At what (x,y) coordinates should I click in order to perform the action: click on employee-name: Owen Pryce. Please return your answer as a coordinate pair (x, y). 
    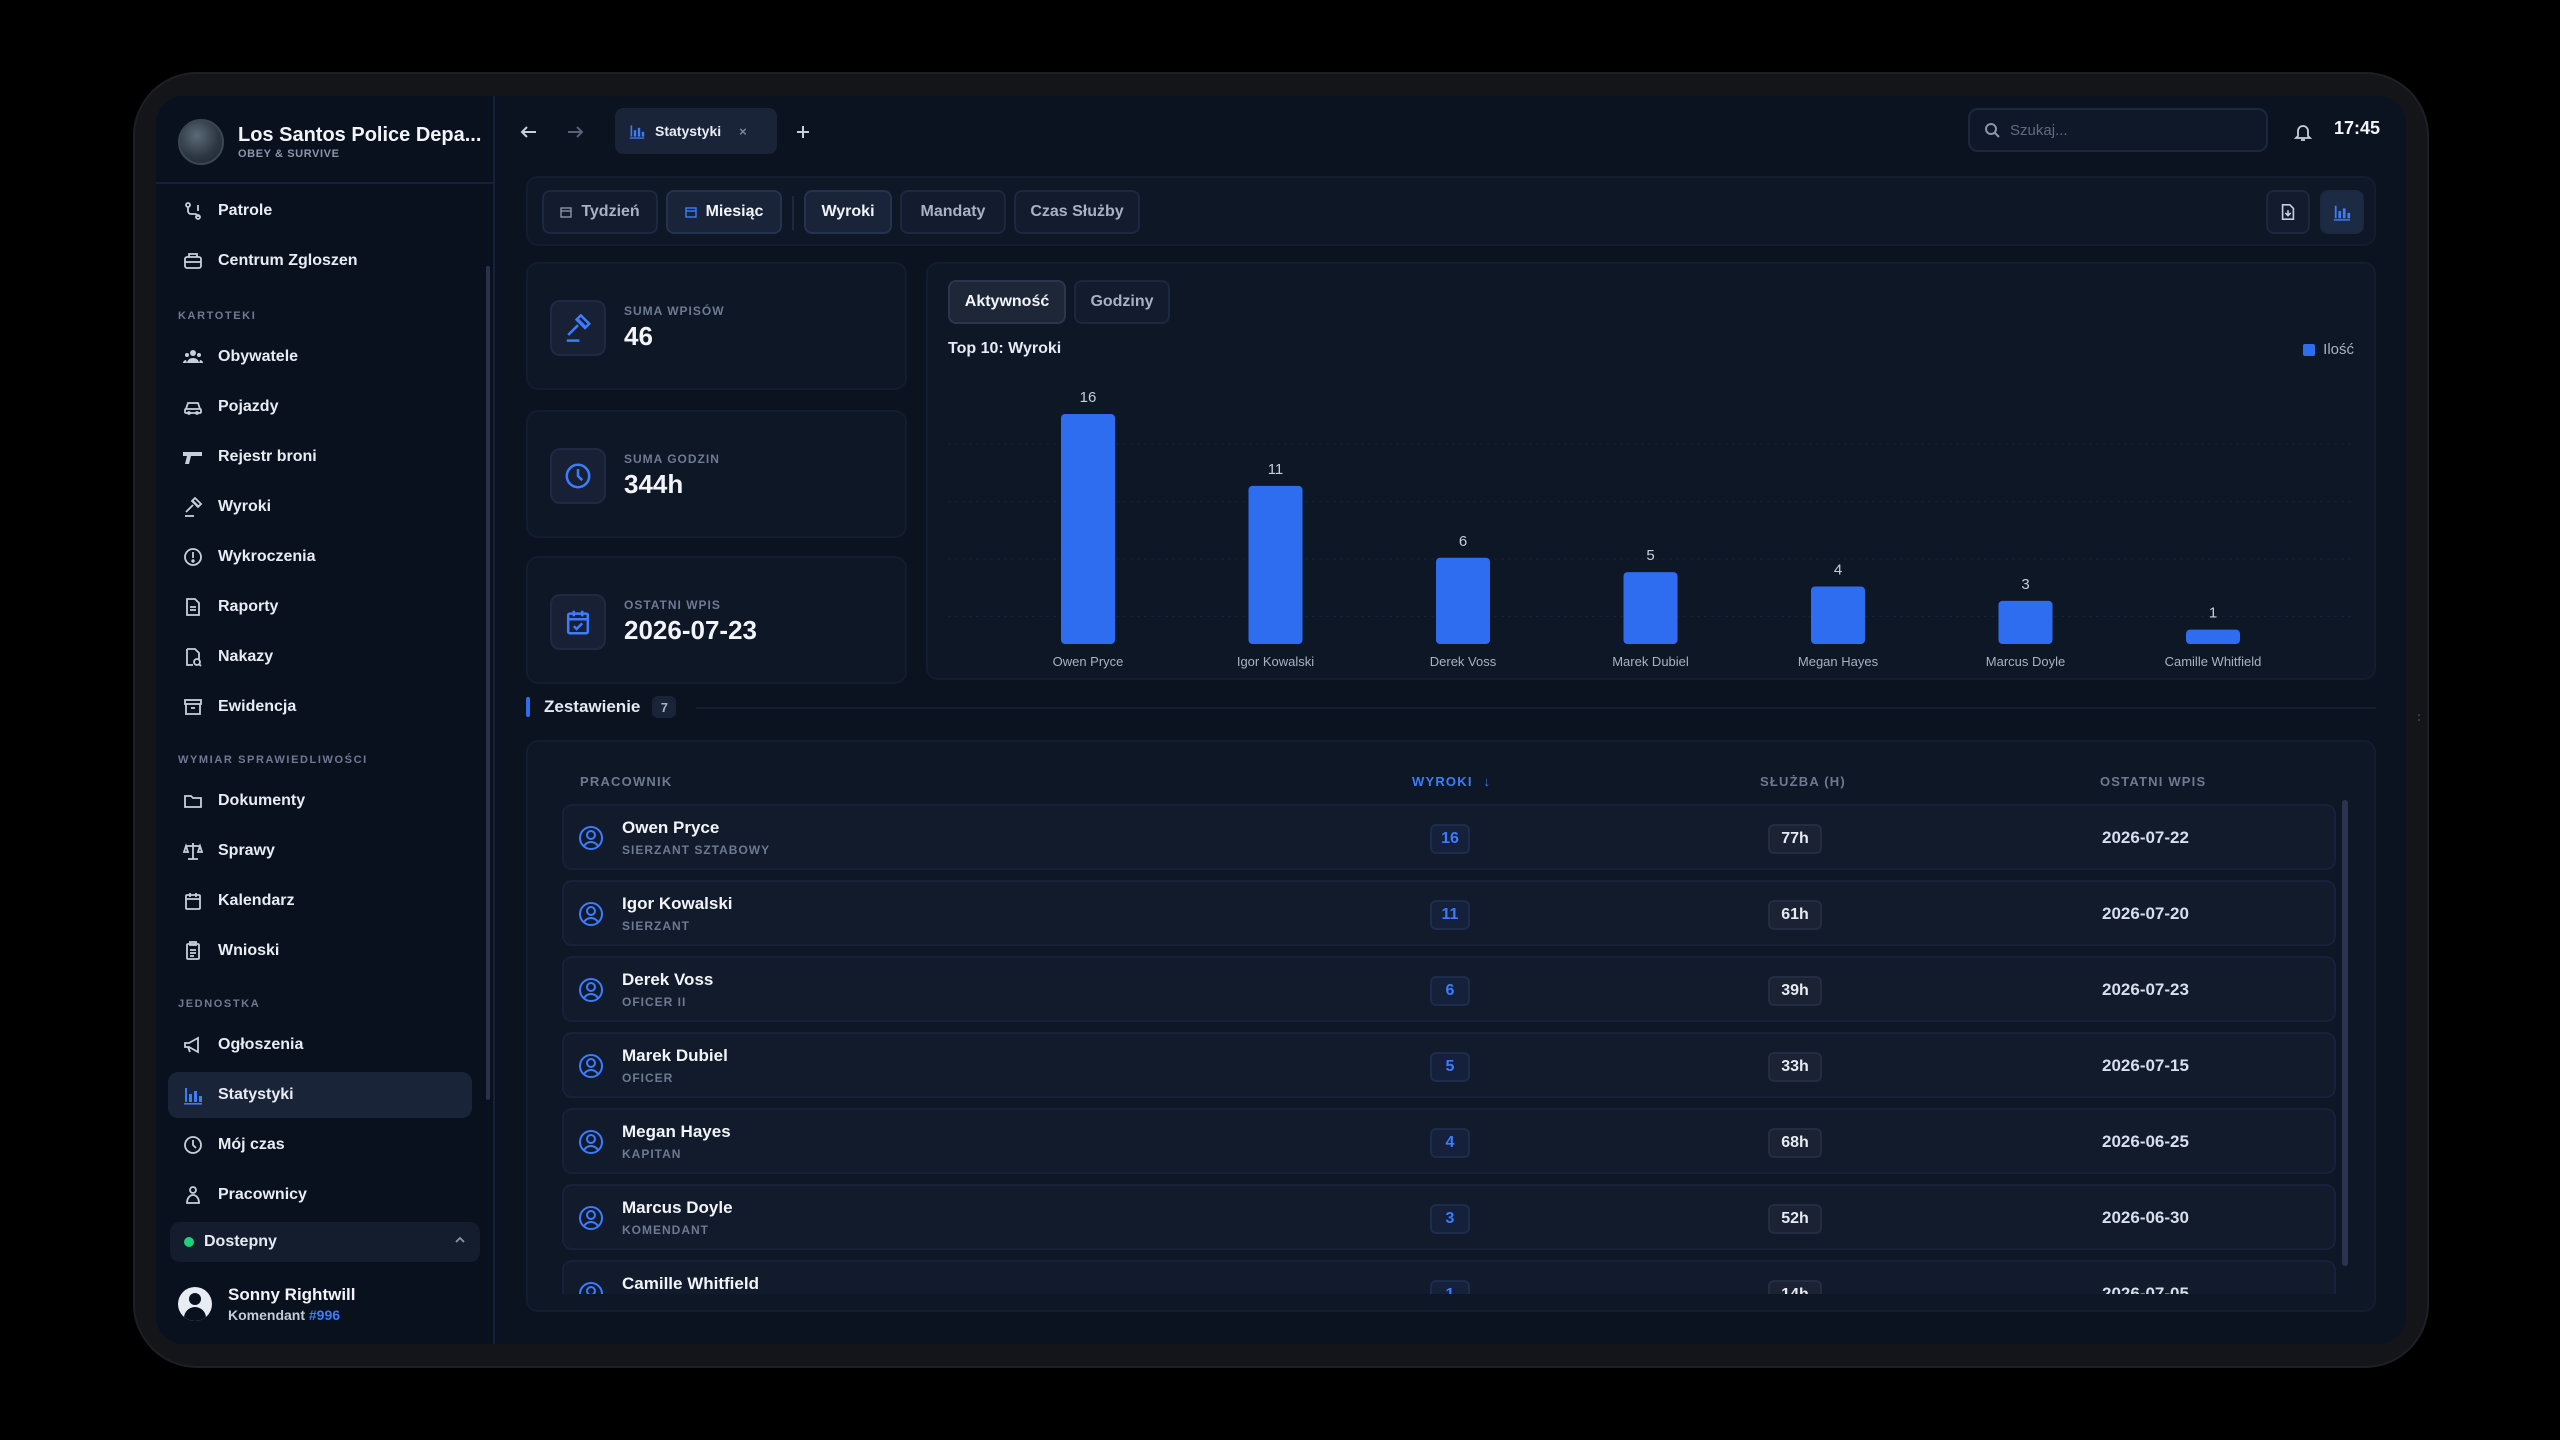
    Looking at the image, I should click on (671, 827).